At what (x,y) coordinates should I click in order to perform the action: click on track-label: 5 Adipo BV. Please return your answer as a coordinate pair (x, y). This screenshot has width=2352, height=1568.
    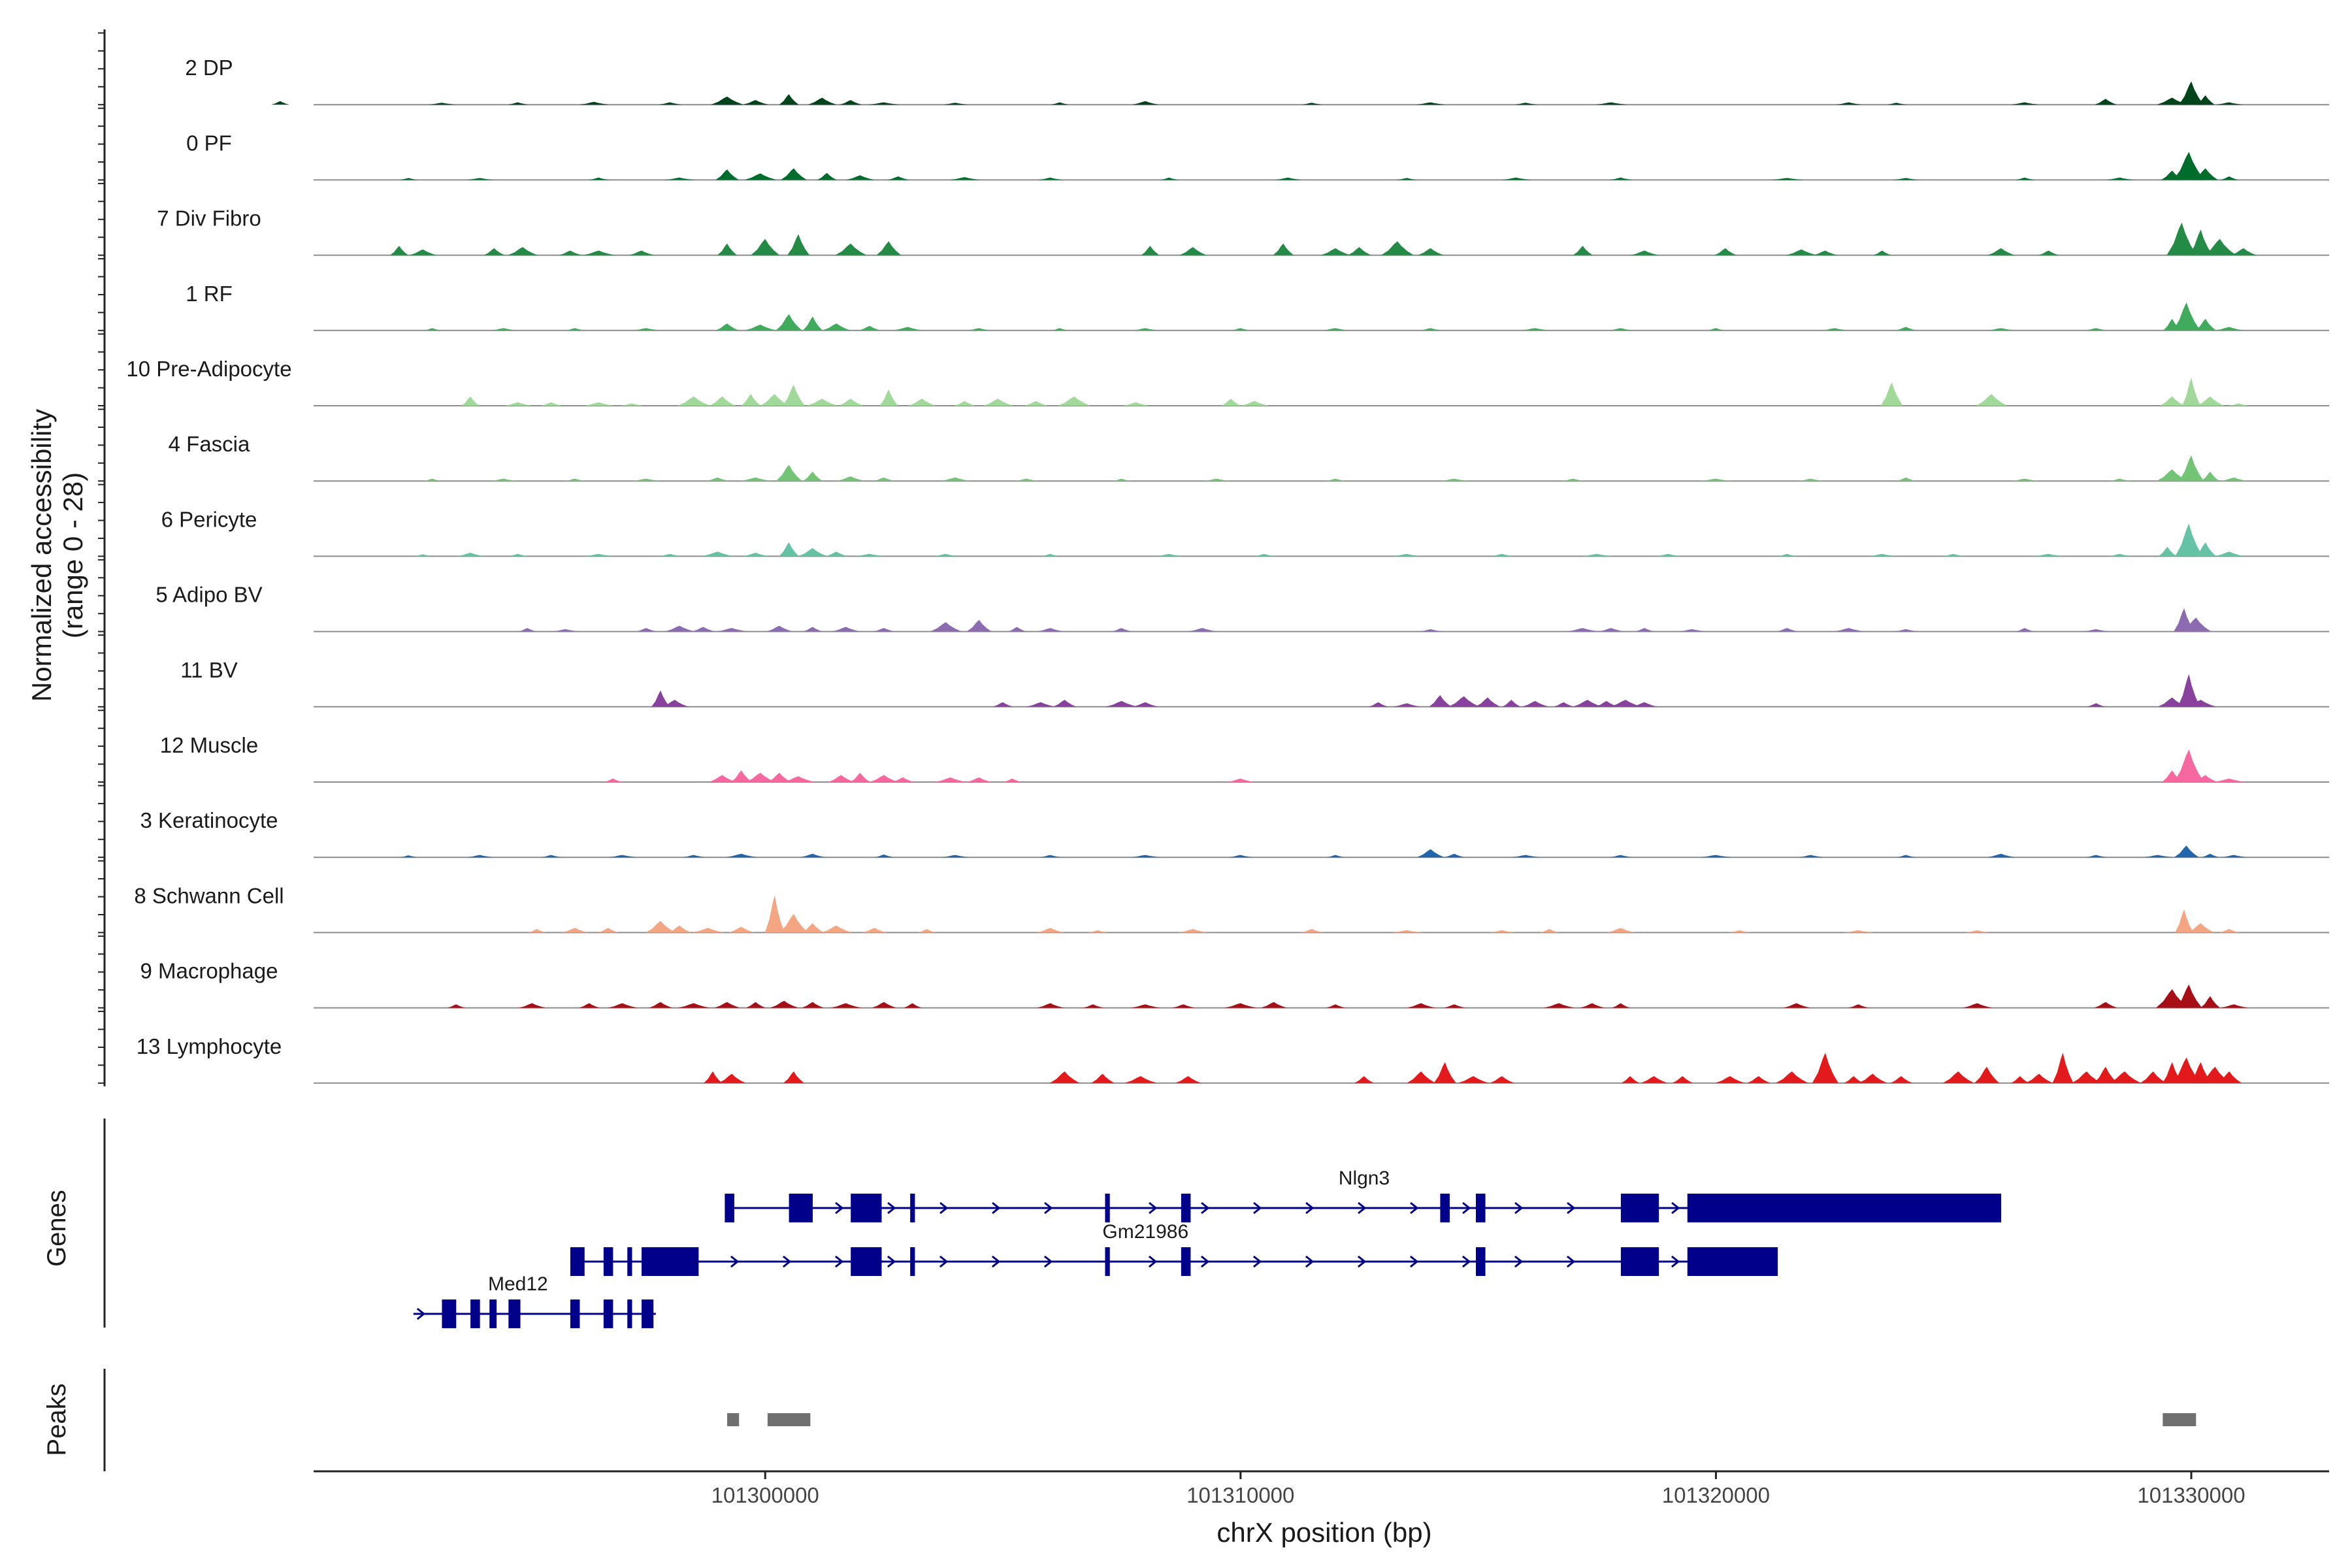
    Looking at the image, I should click on (208, 595).